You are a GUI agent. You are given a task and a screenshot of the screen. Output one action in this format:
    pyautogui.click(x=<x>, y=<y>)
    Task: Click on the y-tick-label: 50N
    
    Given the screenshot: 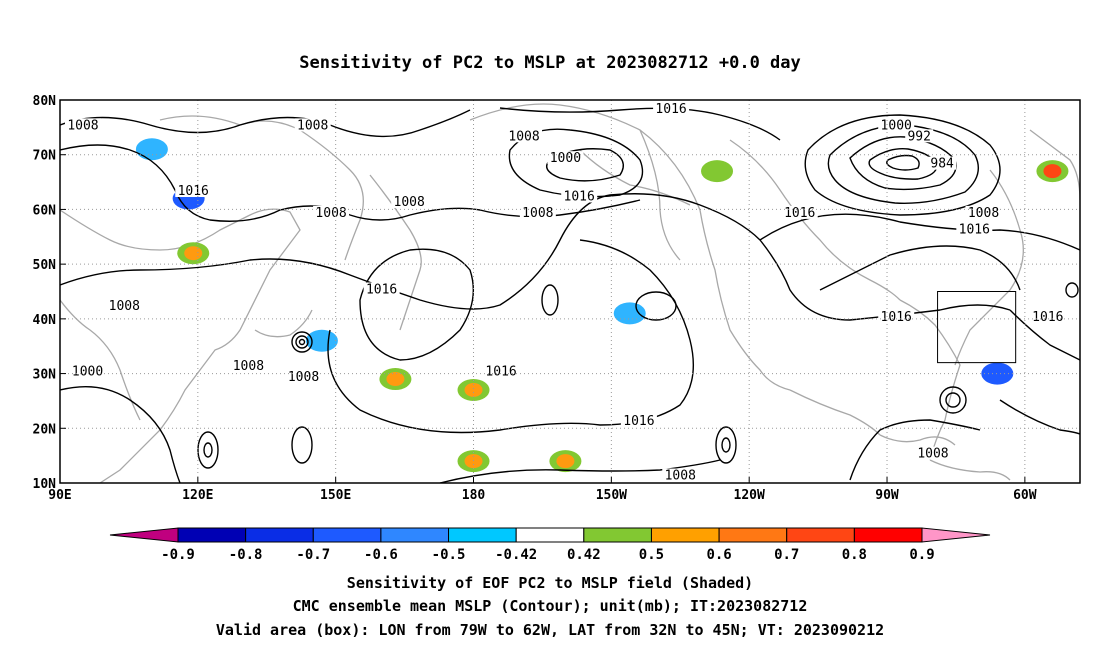 What is the action you would take?
    pyautogui.click(x=45, y=265)
    